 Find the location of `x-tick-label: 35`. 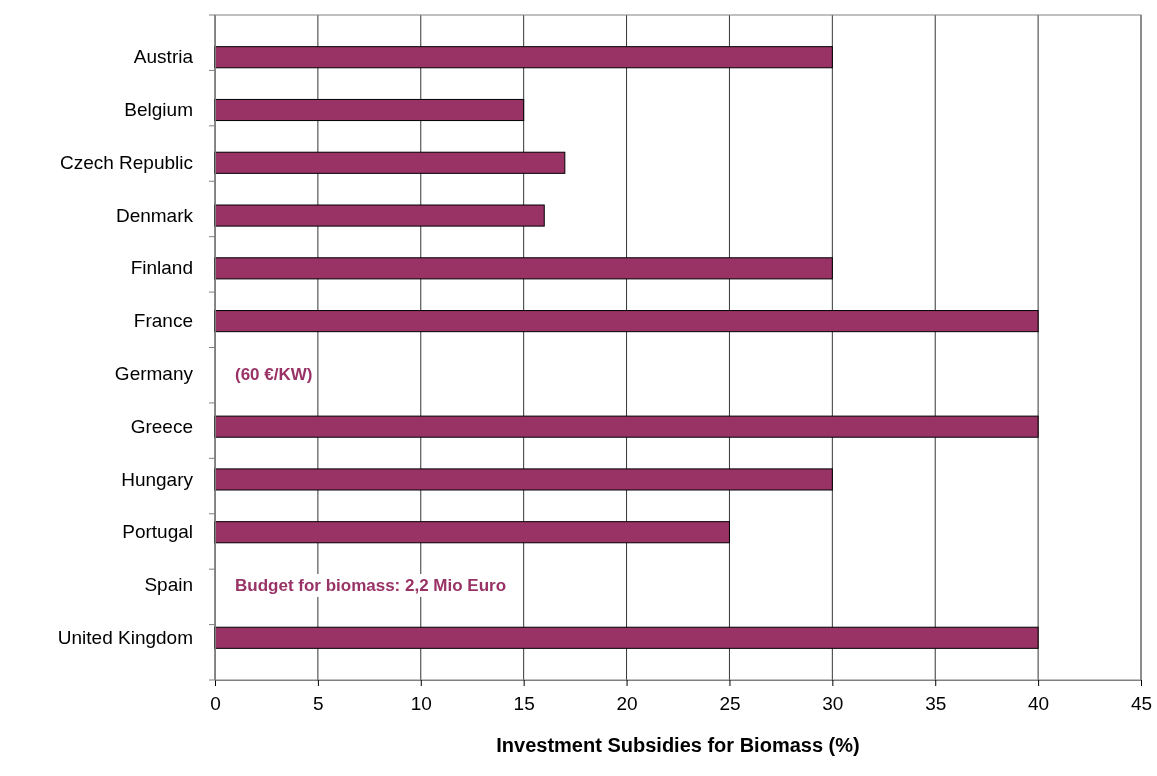

x-tick-label: 35 is located at coordinates (936, 703).